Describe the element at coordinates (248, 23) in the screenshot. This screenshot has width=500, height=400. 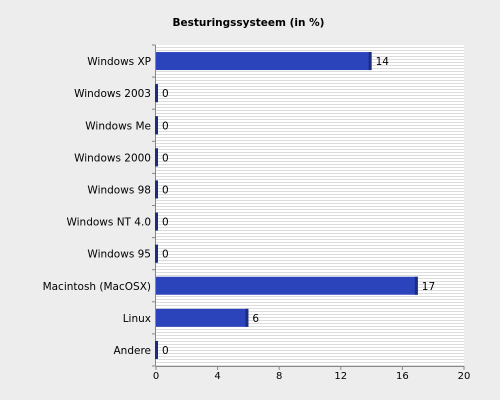
I see `chart-title: Besturingssysteem (in %)` at that location.